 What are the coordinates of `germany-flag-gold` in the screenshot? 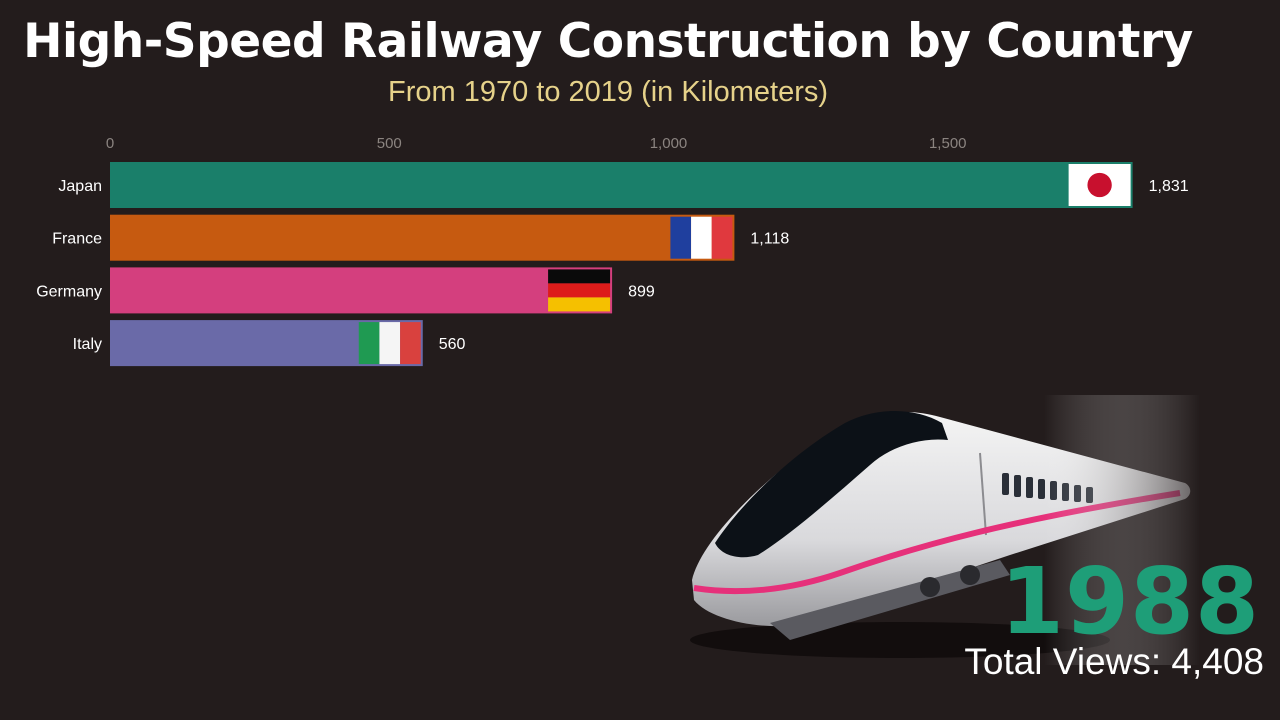 It's located at (579, 304).